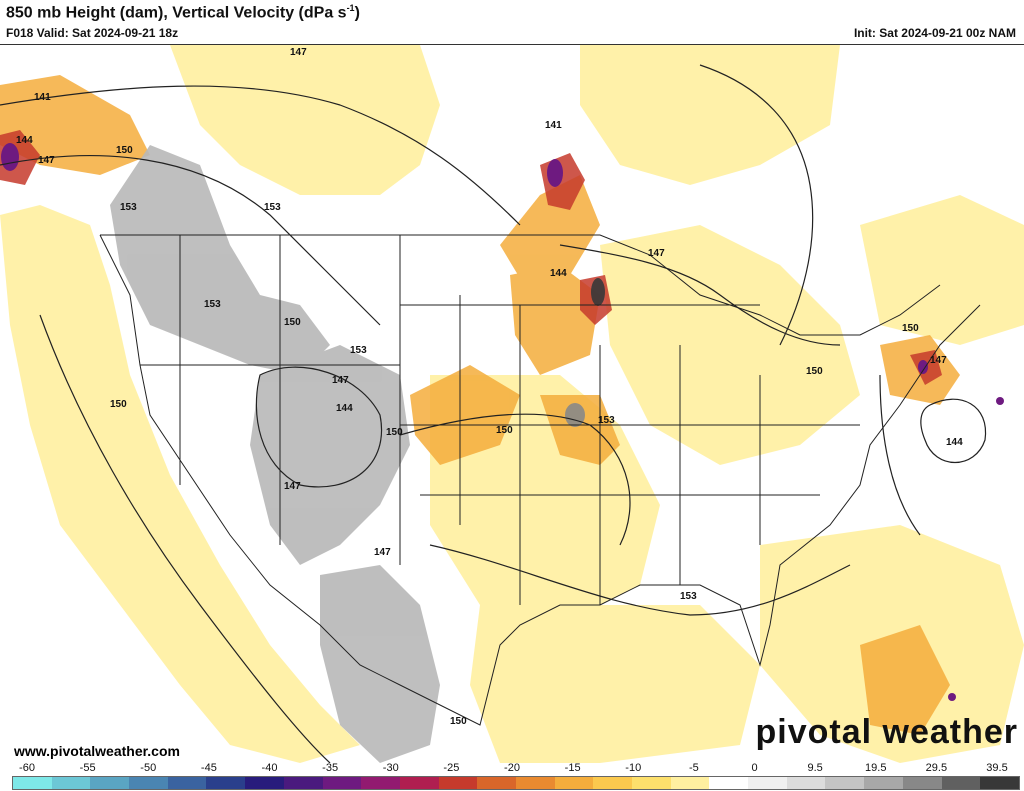  I want to click on colorbar-tick-label: 19.5, so click(876, 768).